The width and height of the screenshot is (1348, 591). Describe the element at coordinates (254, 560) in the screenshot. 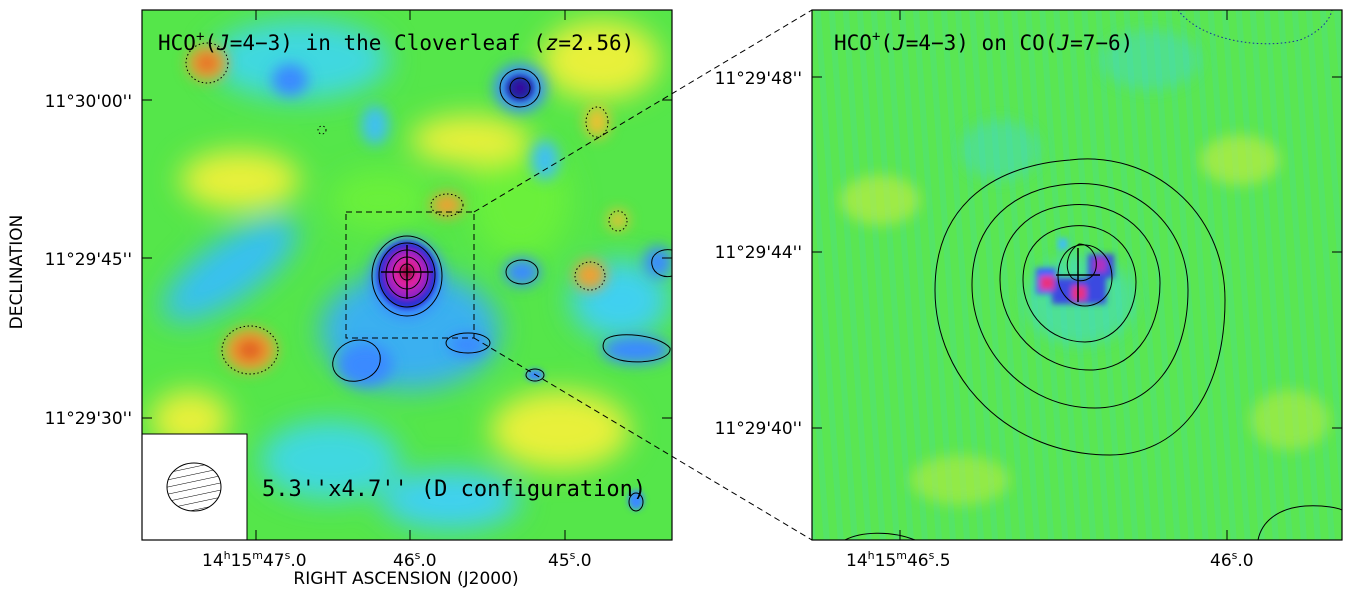

I see `xtick-label: 14h15m47s.0` at that location.